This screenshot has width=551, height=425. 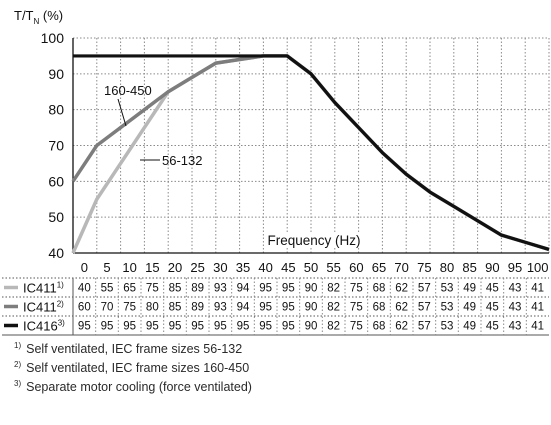 What do you see at coordinates (152, 308) in the screenshot?
I see `table-value: 80` at bounding box center [152, 308].